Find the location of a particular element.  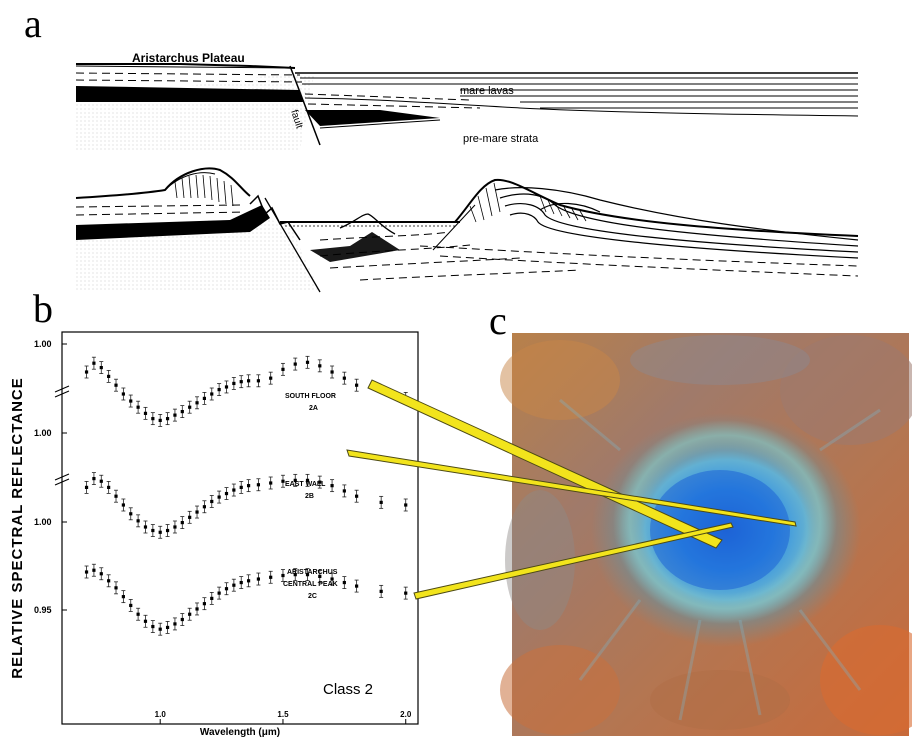

panel-label-c: c is located at coordinates (498, 320).